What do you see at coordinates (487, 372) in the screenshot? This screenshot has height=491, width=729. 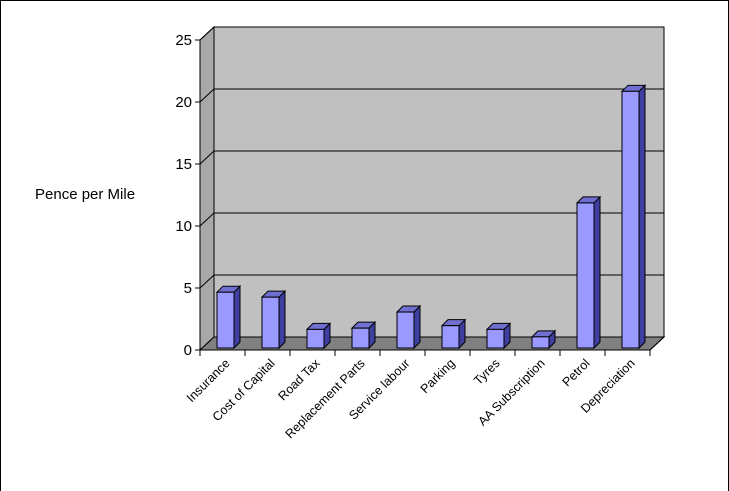 I see `x-category-label: Tyres` at bounding box center [487, 372].